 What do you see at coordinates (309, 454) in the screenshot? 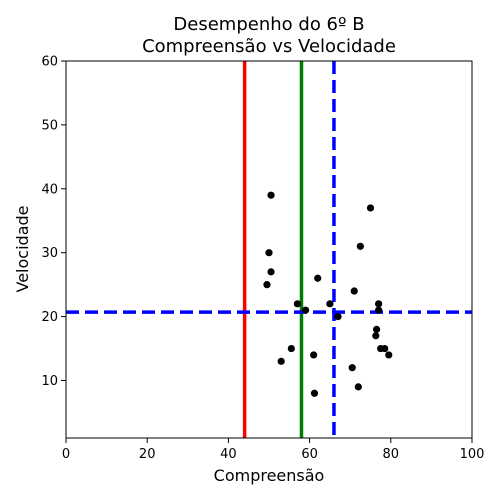
I see `x-tick-label-60: 60` at bounding box center [309, 454].